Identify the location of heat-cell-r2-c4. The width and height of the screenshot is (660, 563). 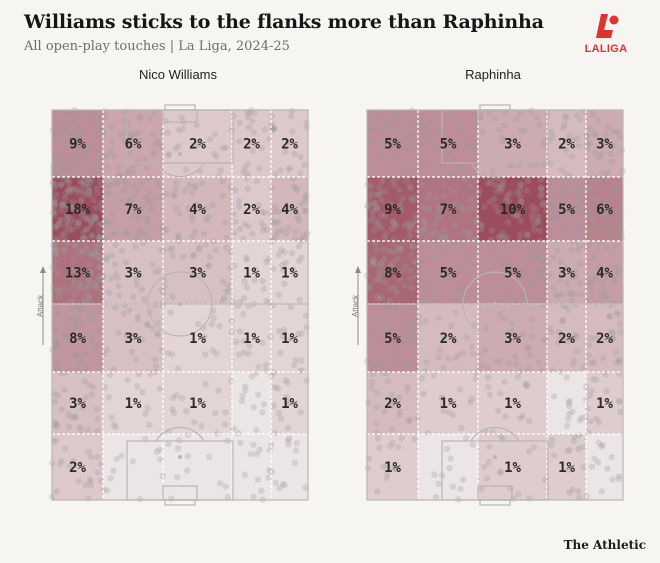
(289, 272).